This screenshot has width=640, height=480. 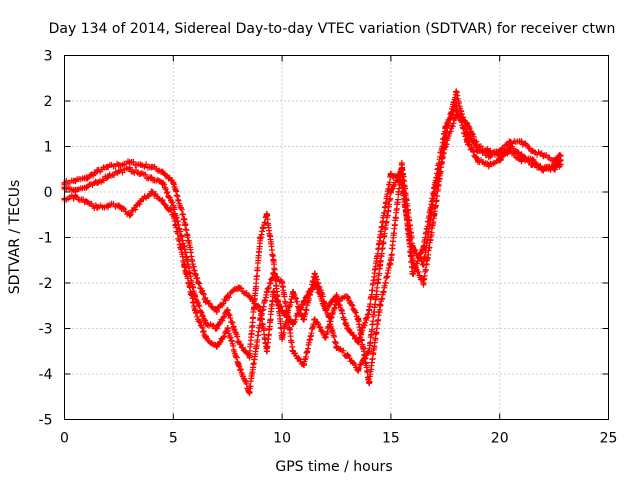 What do you see at coordinates (46, 421) in the screenshot?
I see `y-tick-label: -5` at bounding box center [46, 421].